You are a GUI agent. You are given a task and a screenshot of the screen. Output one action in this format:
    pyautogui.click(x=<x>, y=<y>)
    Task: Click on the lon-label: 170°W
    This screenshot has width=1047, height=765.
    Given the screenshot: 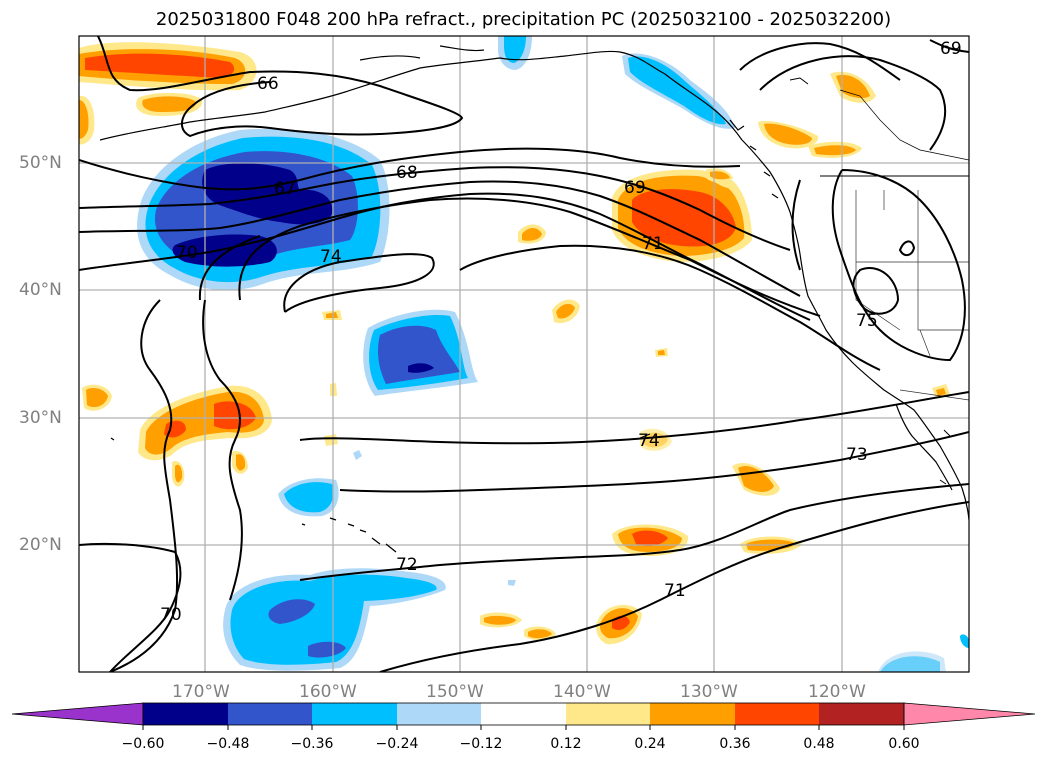 What is the action you would take?
    pyautogui.click(x=201, y=692)
    